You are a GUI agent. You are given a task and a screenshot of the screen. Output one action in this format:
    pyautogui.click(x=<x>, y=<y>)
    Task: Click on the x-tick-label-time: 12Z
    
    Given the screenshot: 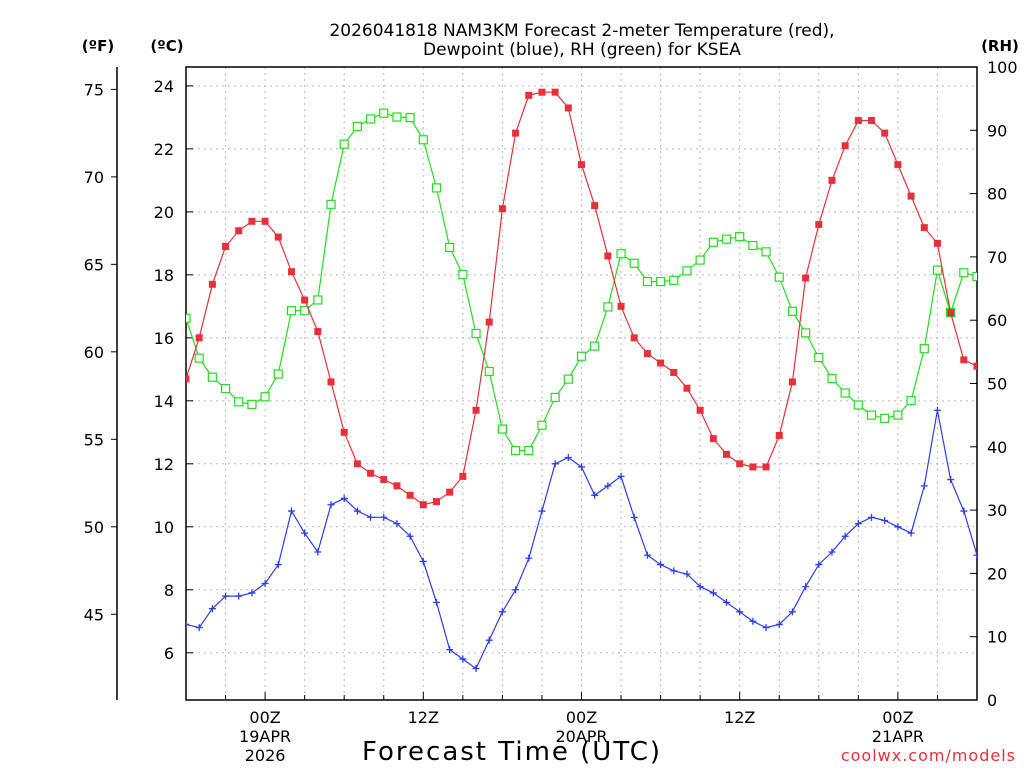 What is the action you would take?
    pyautogui.click(x=423, y=717)
    